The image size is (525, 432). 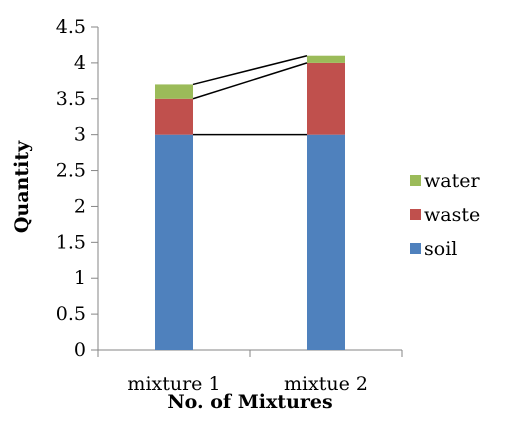 I want to click on y-tick-label: 2, so click(x=80, y=206).